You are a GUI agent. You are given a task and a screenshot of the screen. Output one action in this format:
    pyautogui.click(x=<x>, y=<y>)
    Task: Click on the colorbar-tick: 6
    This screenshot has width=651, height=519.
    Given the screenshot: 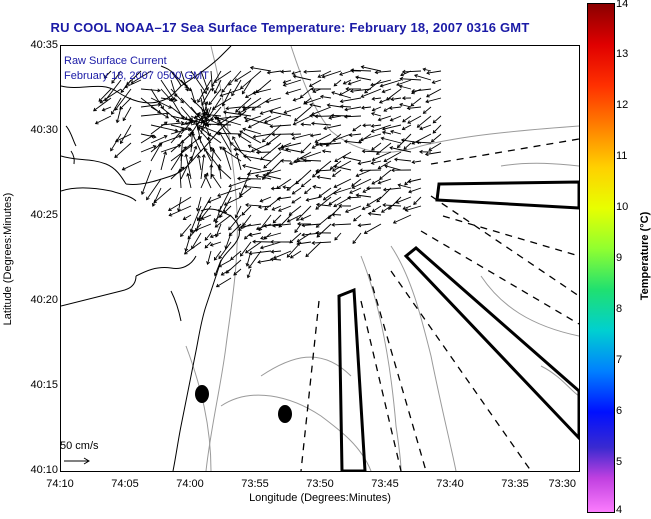 What is the action you would take?
    pyautogui.click(x=619, y=411)
    